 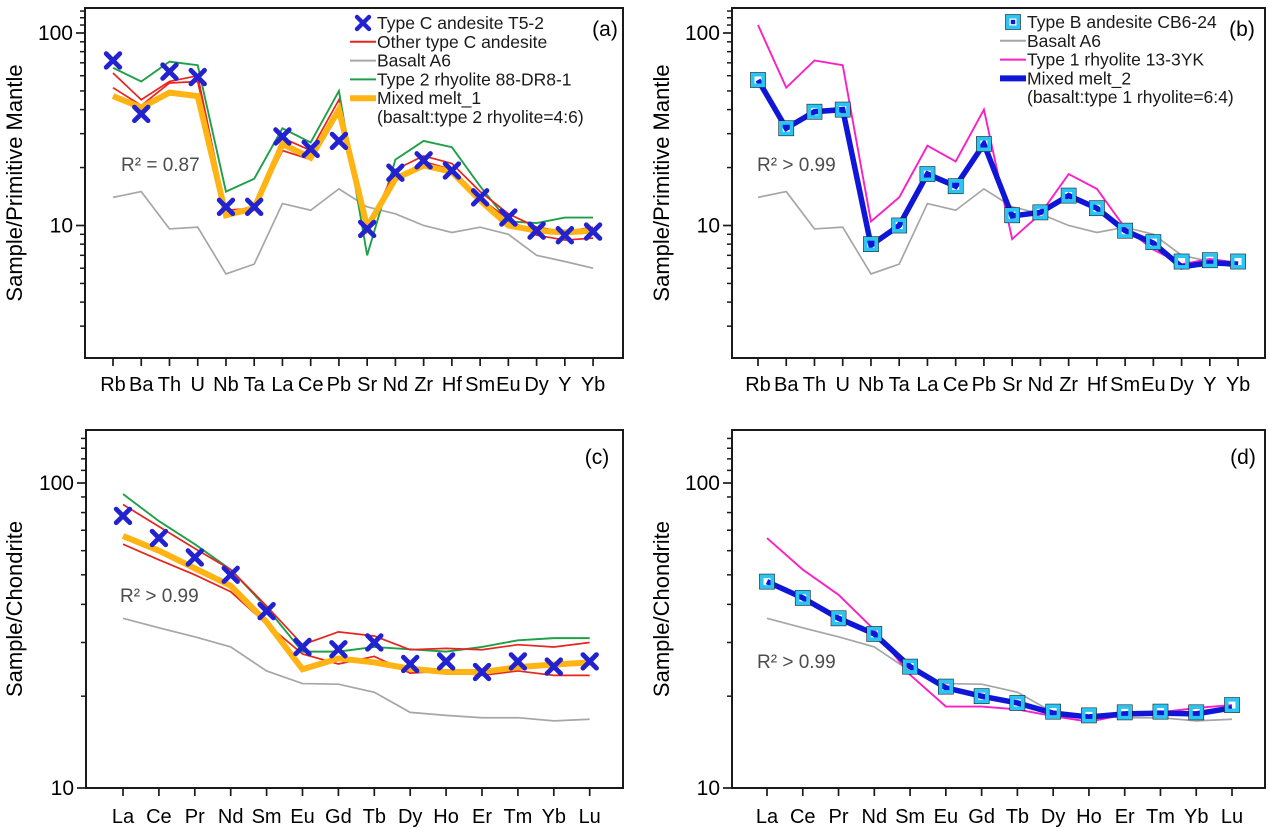 What do you see at coordinates (460, 23) in the screenshot?
I see `legend-label: Type C andesite T5-2` at bounding box center [460, 23].